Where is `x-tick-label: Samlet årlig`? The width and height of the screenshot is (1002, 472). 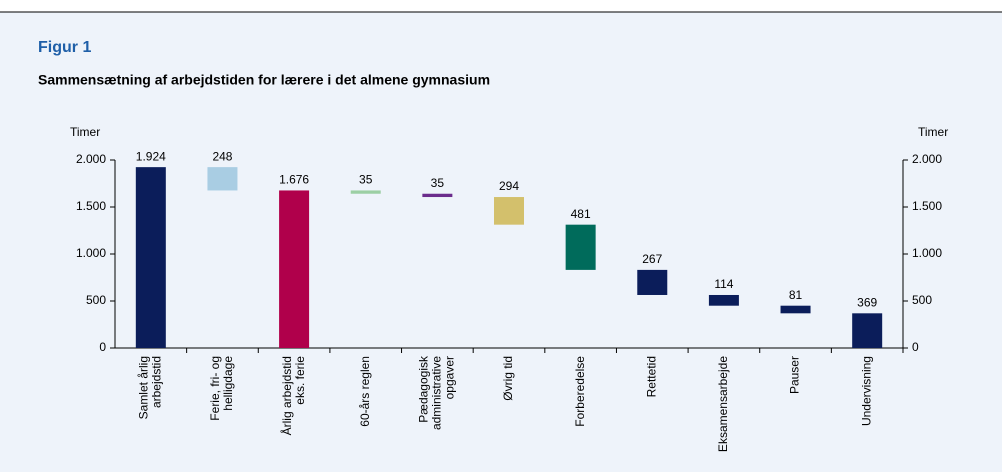 x-tick-label: Samlet årlig is located at coordinates (143, 387).